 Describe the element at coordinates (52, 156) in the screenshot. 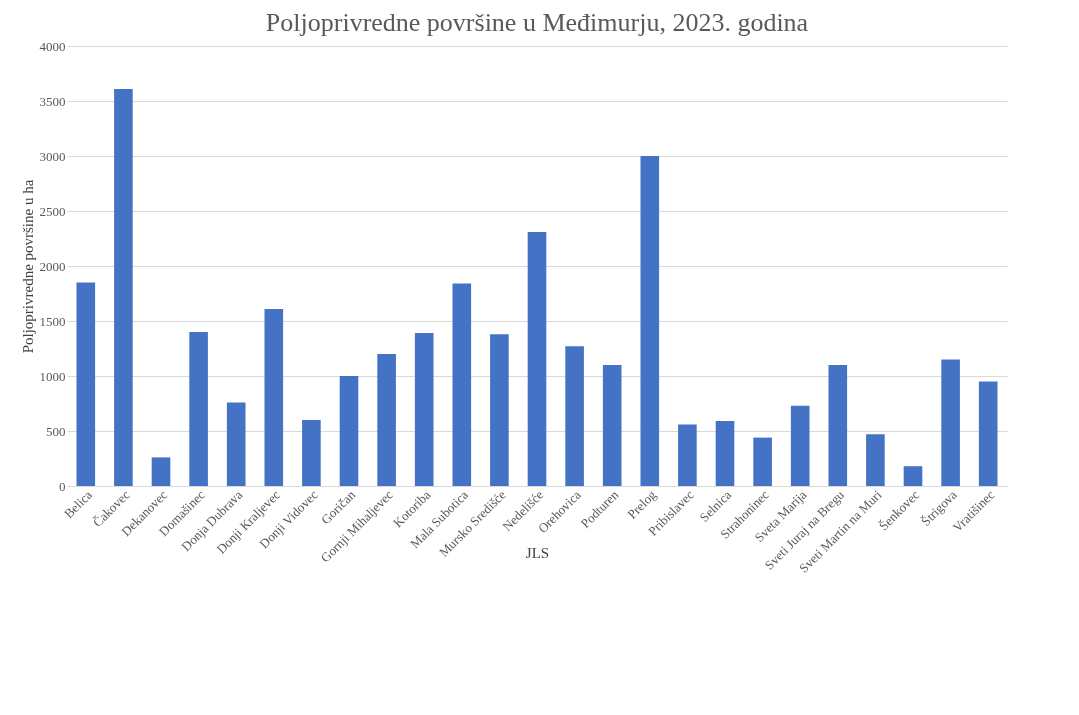

I see `y-tick-label: 3000` at that location.